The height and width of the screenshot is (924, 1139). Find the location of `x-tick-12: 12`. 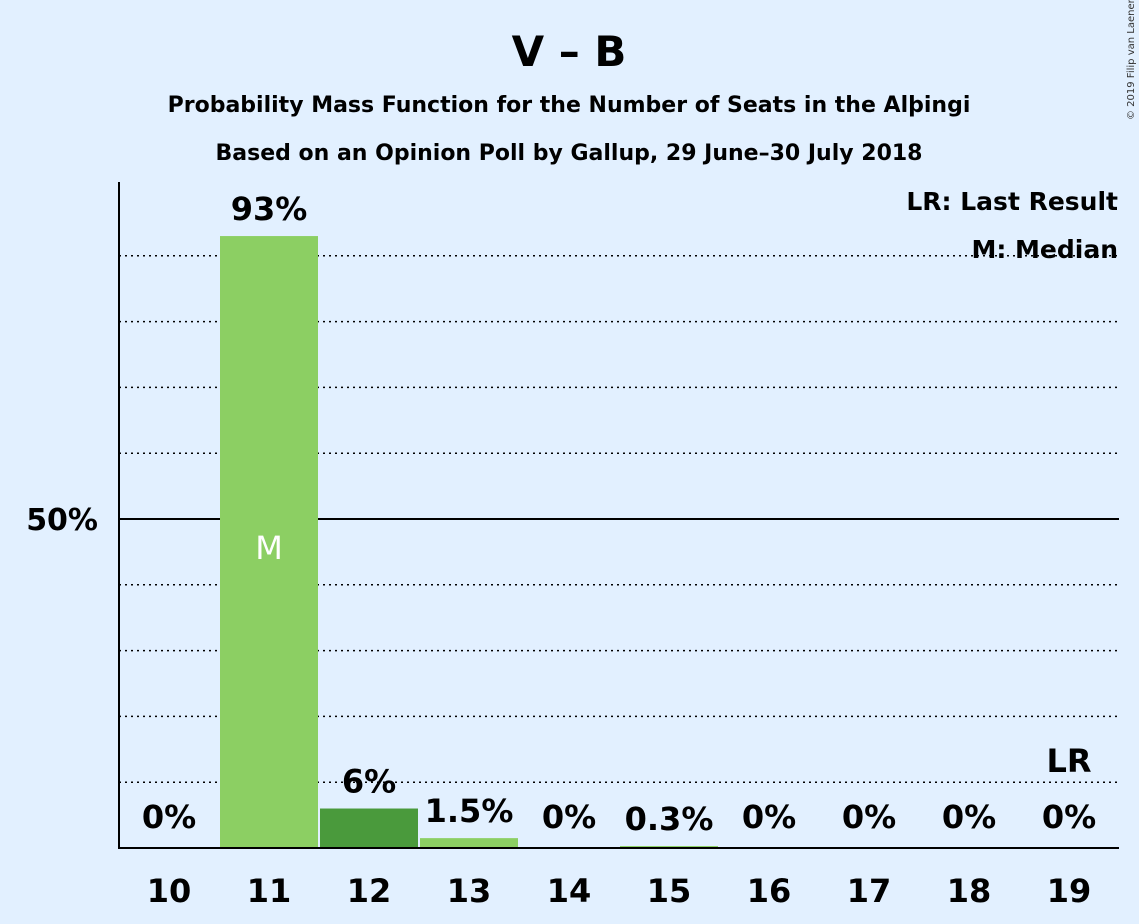

x-tick-12: 12 is located at coordinates (369, 891).